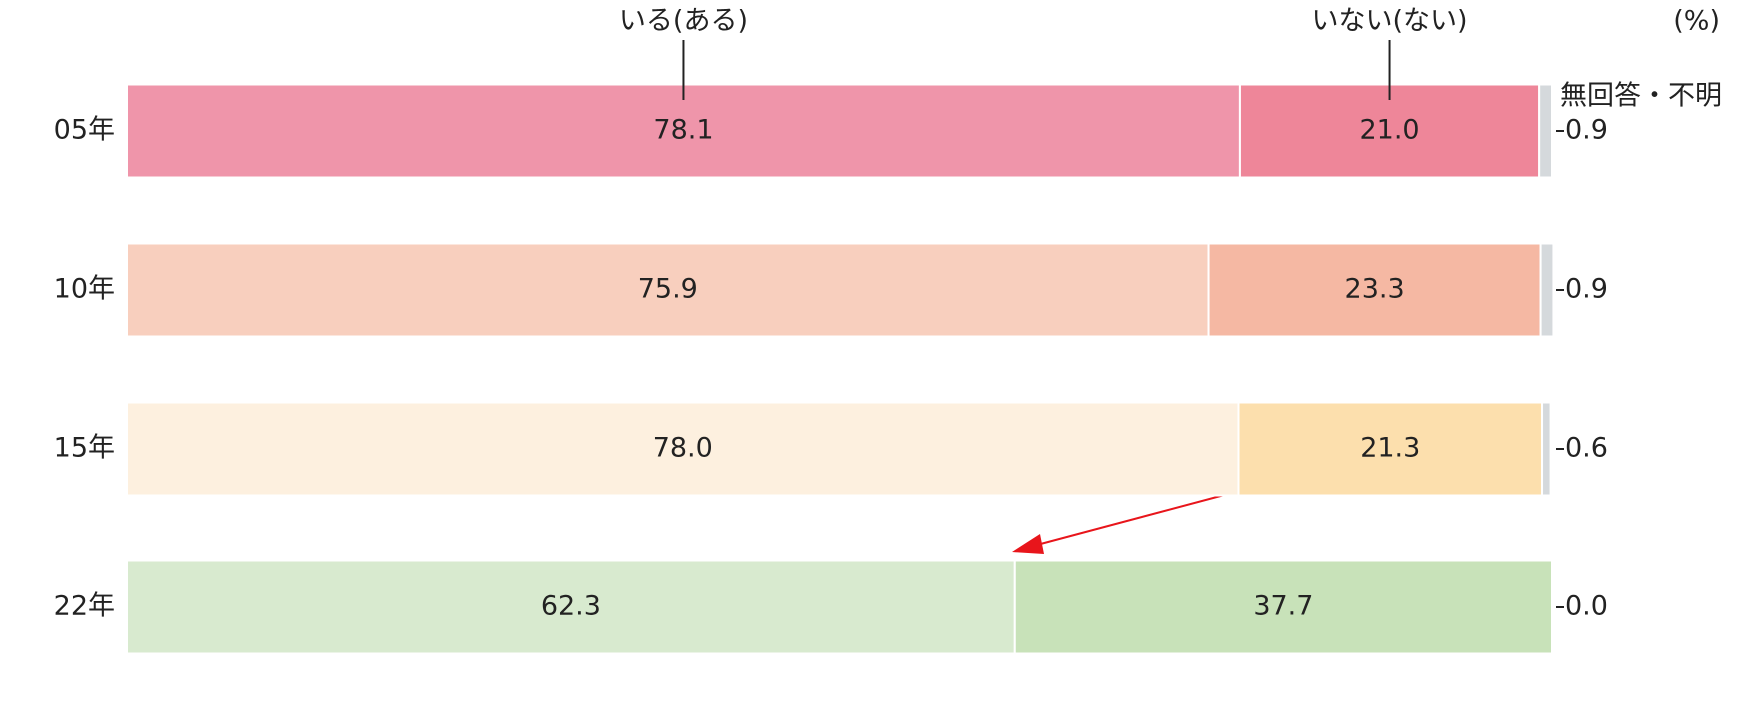 The image size is (1740, 711). I want to click on category-label: 05年, so click(84, 130).